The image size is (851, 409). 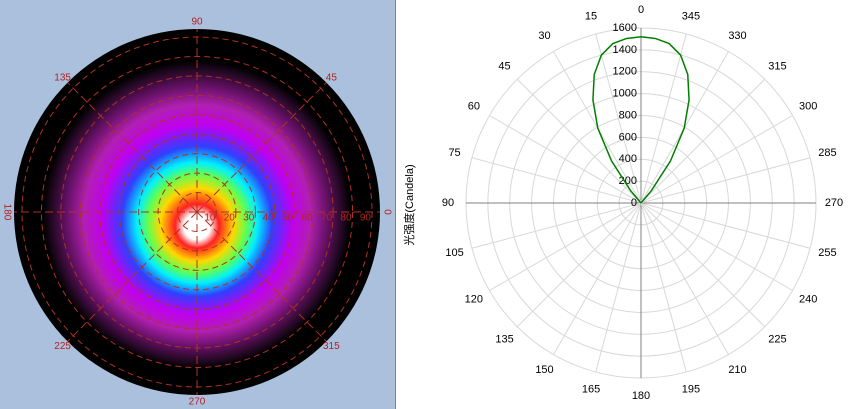 I want to click on theta-tick-label: 345, so click(x=691, y=16).